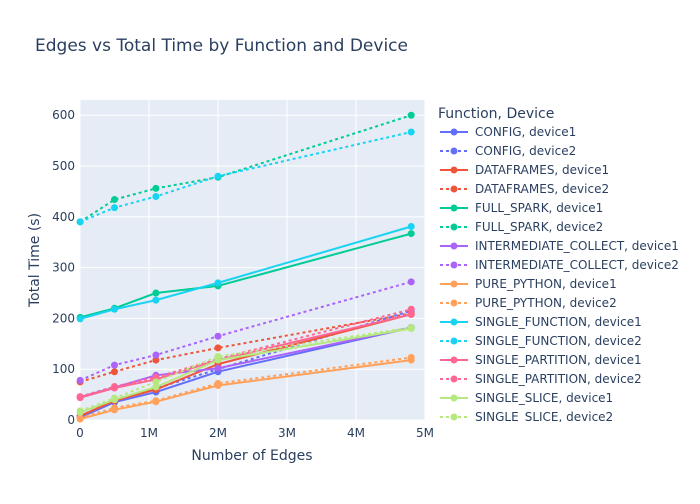  Describe the element at coordinates (526, 398) in the screenshot. I see `legend-item: SINGLE_SLICE, device1` at that location.